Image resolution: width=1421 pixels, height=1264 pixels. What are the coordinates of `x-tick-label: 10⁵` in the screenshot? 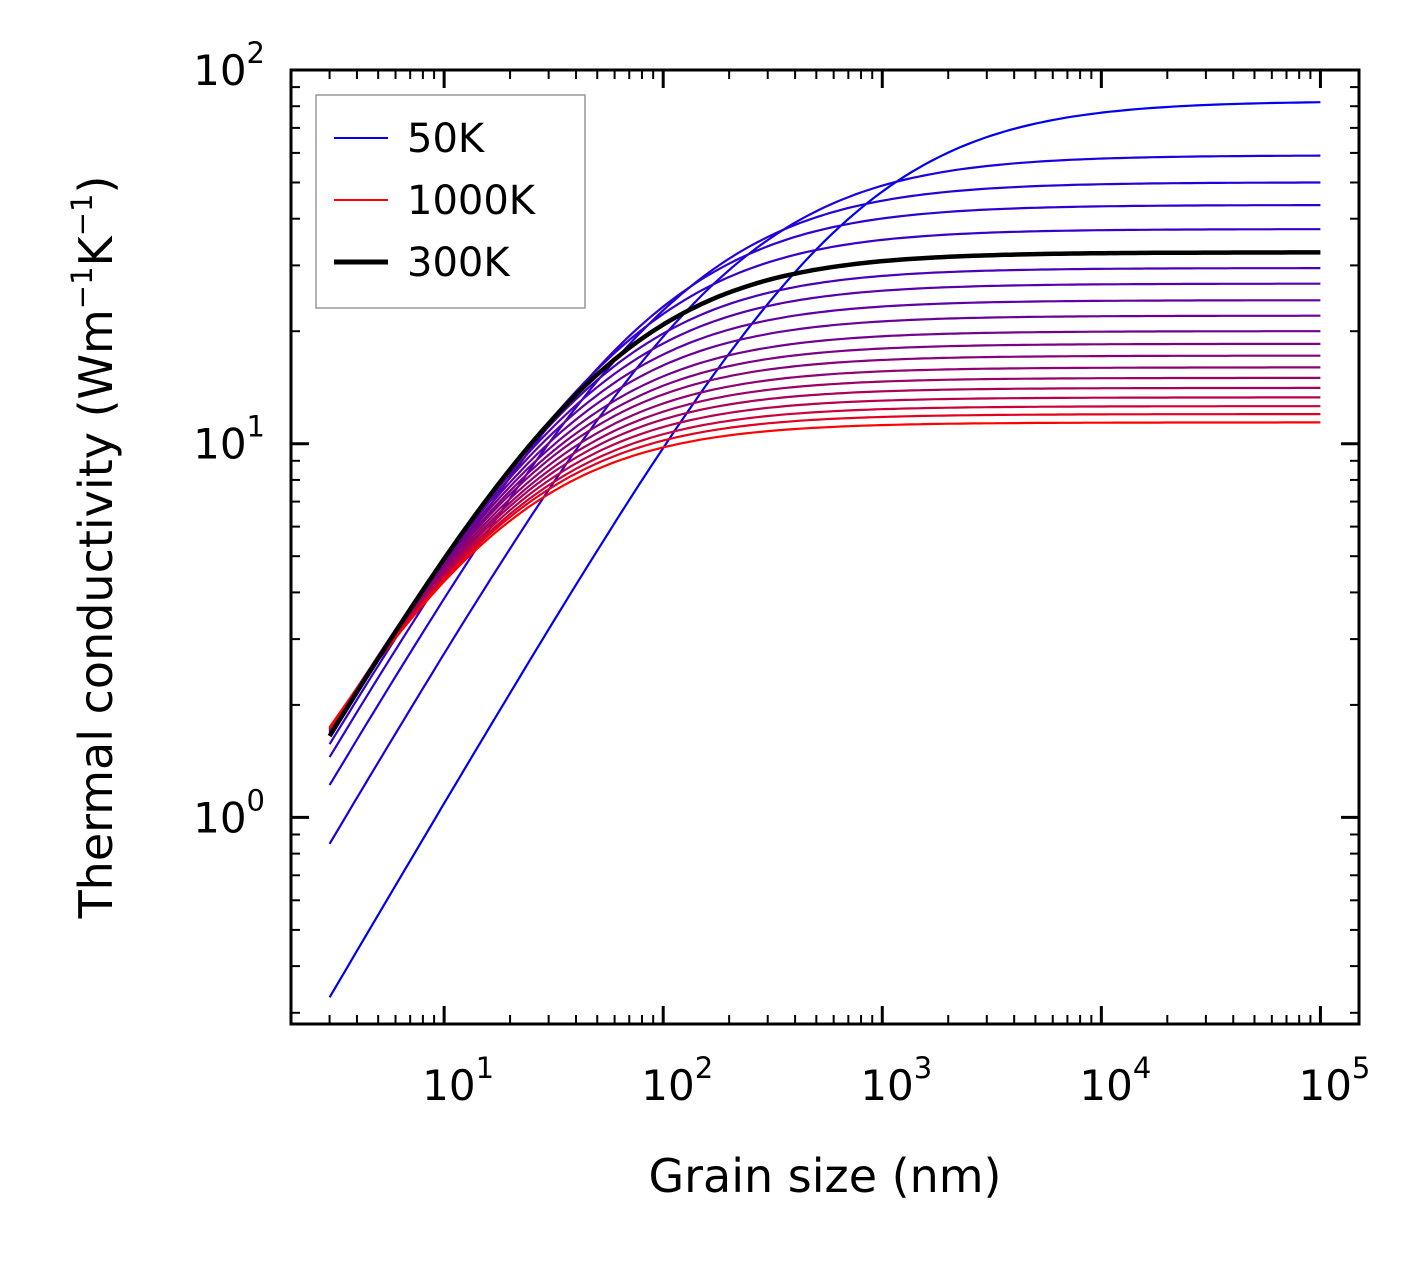 It's located at (1334, 1080).